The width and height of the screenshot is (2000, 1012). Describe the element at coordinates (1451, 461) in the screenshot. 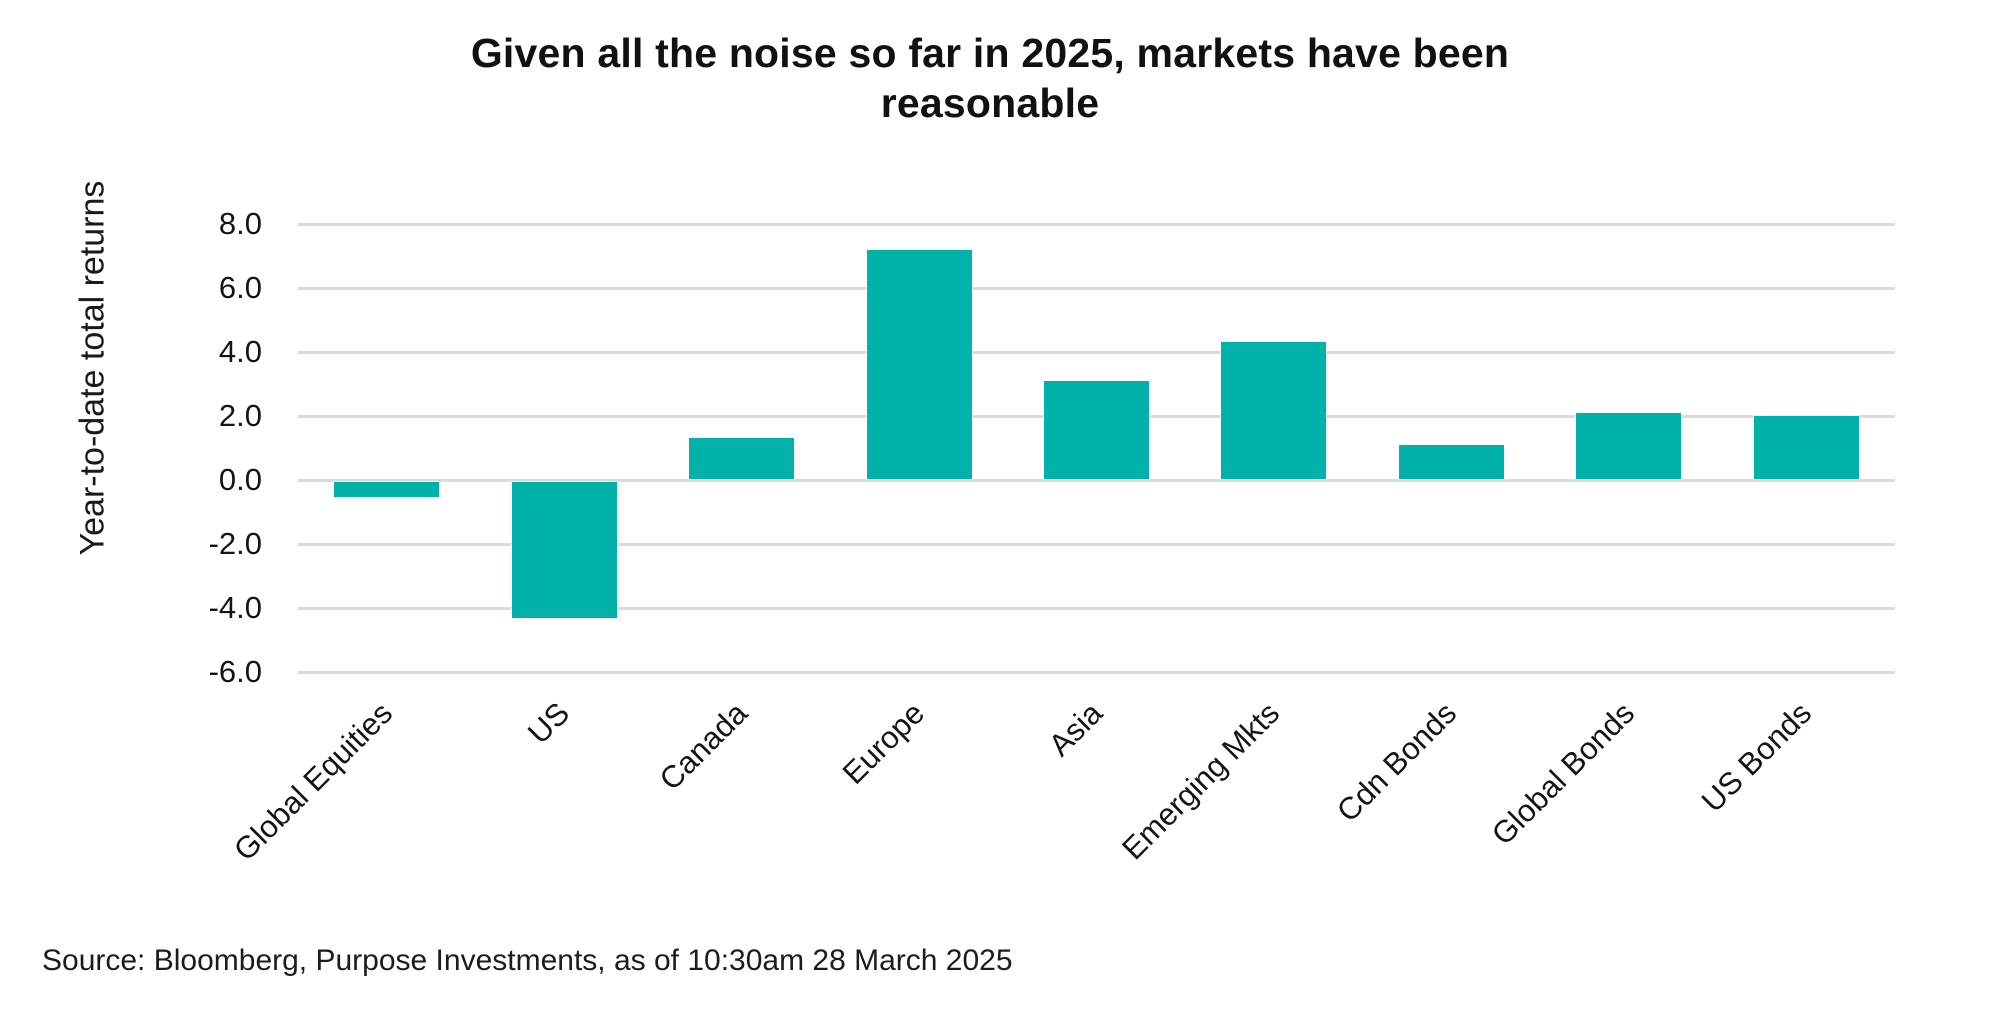

I see `bar-cdn-bonds` at that location.